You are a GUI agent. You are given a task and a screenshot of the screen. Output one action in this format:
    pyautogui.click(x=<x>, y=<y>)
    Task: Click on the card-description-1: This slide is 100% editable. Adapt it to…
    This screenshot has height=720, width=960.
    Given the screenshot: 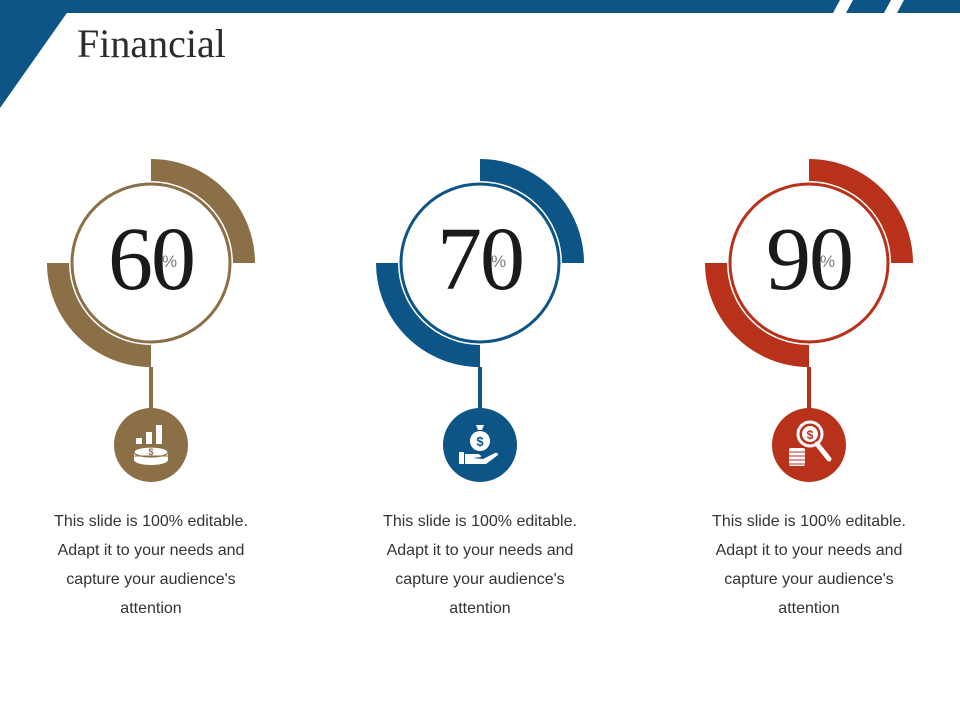 What is the action you would take?
    pyautogui.click(x=151, y=565)
    